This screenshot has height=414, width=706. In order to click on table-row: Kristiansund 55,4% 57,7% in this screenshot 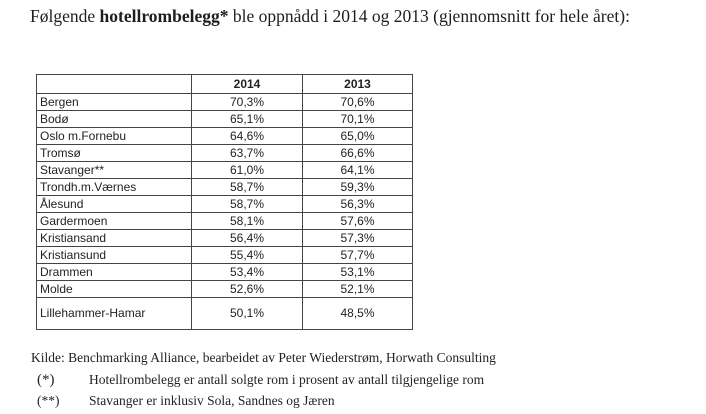, I will do `click(224, 255)`.